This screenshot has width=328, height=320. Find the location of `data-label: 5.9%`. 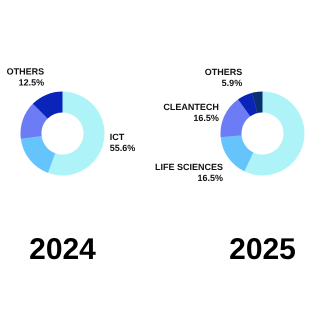

data-label: 5.9% is located at coordinates (232, 83).